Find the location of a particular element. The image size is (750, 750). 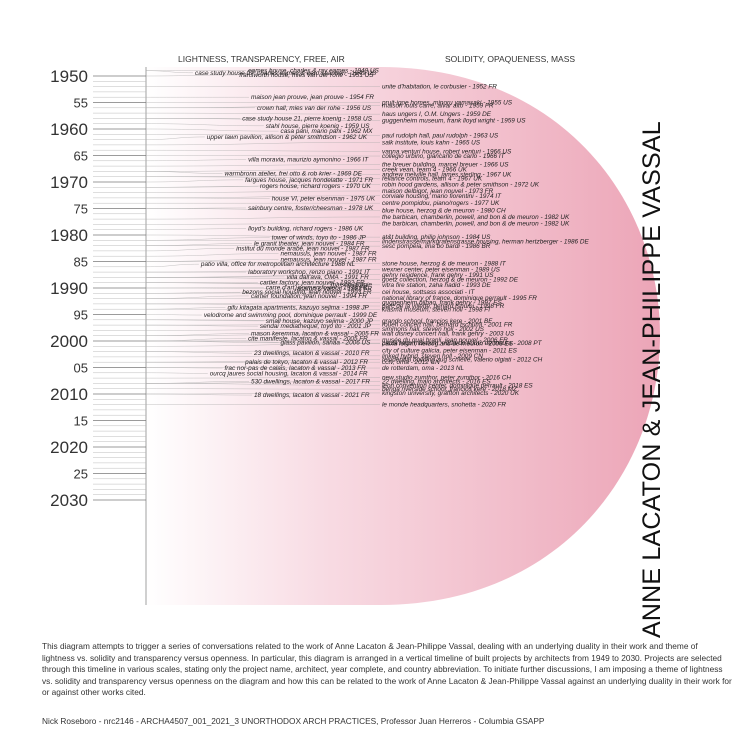

project-label: stahl house, pierre koenig - 1959 US is located at coordinates (318, 126).